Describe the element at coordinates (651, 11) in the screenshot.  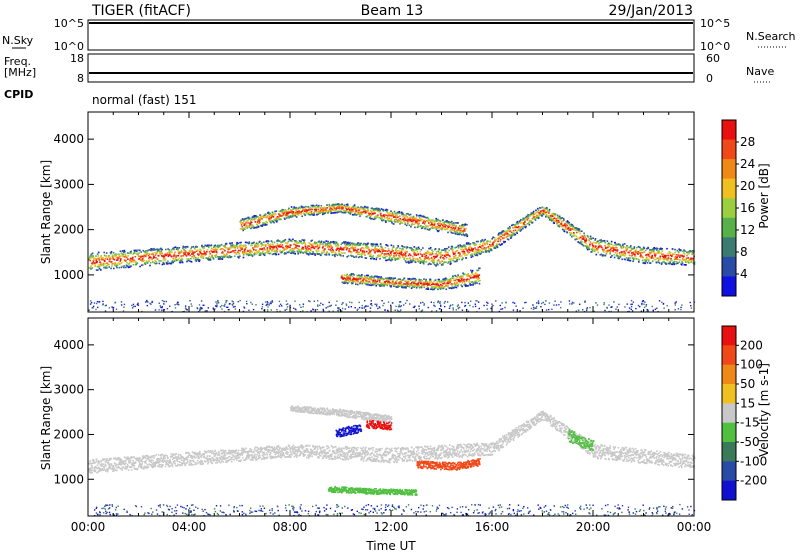
I see `date-title: 29/Jan/2013` at that location.